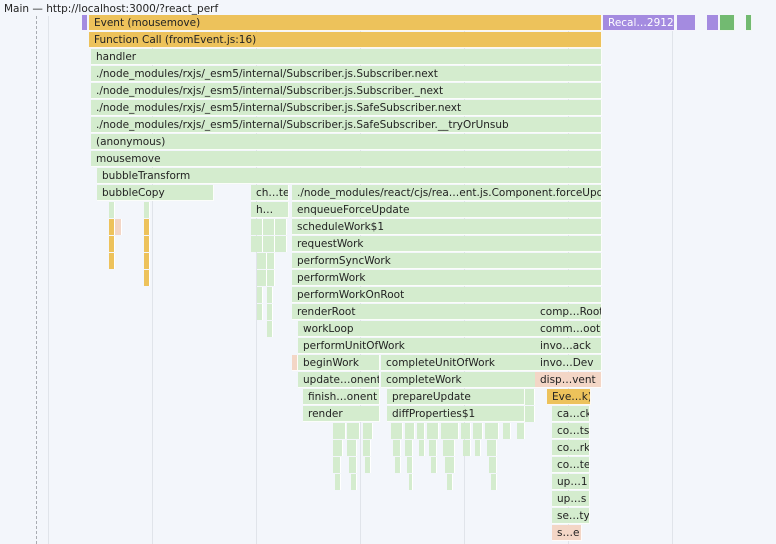 Image resolution: width=776 pixels, height=544 pixels. Describe the element at coordinates (568, 346) in the screenshot. I see `flame-block-invoke-callback: invo…ack` at that location.